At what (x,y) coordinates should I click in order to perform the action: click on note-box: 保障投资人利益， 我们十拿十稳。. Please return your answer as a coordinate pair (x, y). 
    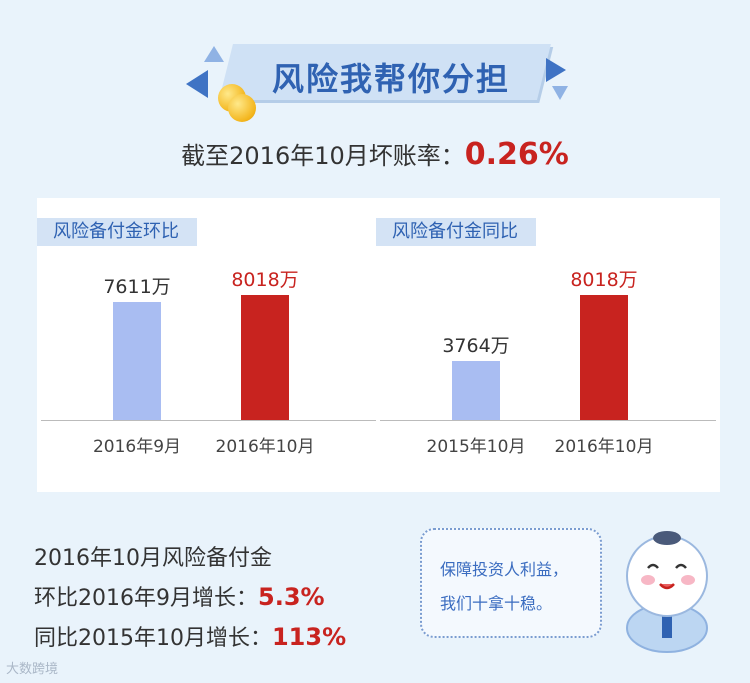
    Looking at the image, I should click on (511, 583).